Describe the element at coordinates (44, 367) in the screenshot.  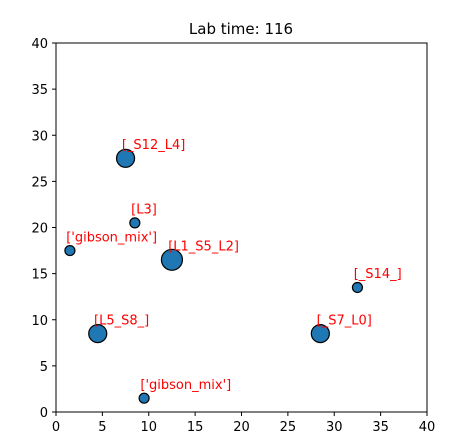
I see `y-tick-label: 5` at that location.